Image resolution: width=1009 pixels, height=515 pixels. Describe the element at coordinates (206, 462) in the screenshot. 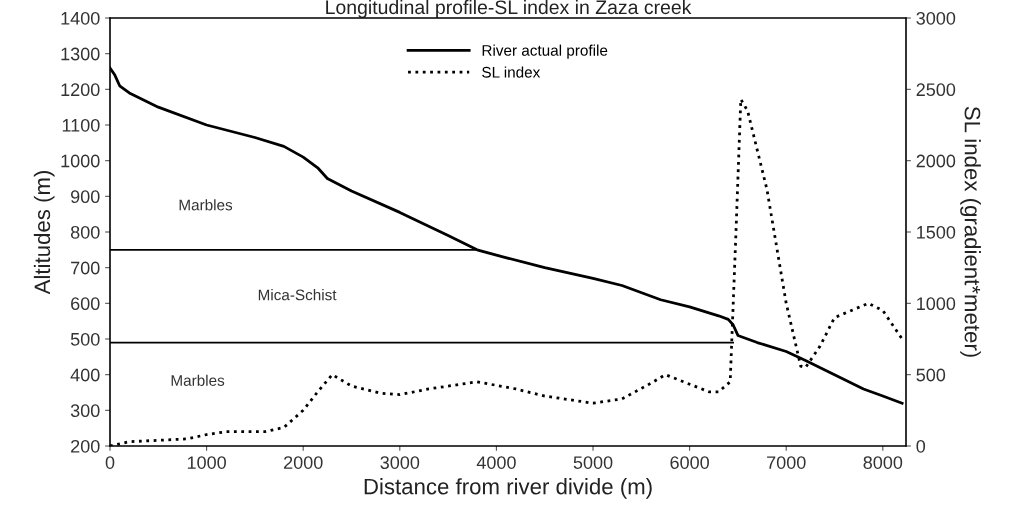

I see `x-tick-label: 1000` at that location.